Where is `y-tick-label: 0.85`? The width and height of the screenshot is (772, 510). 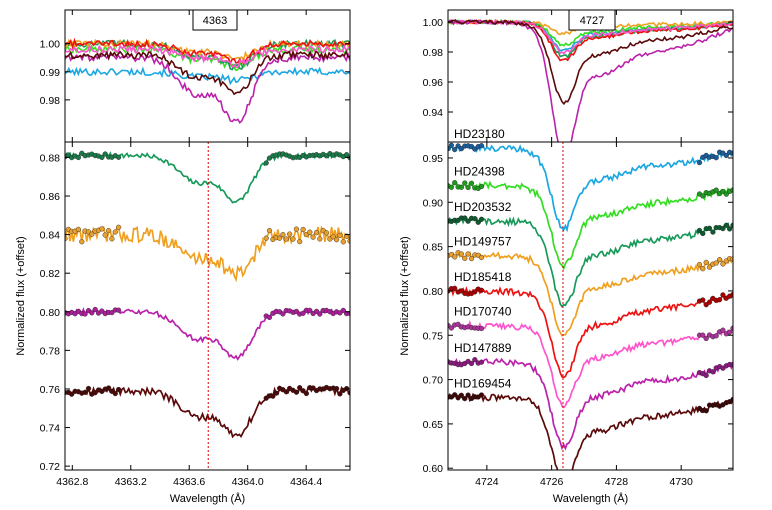 y-tick-label: 0.85 is located at coordinates (433, 248).